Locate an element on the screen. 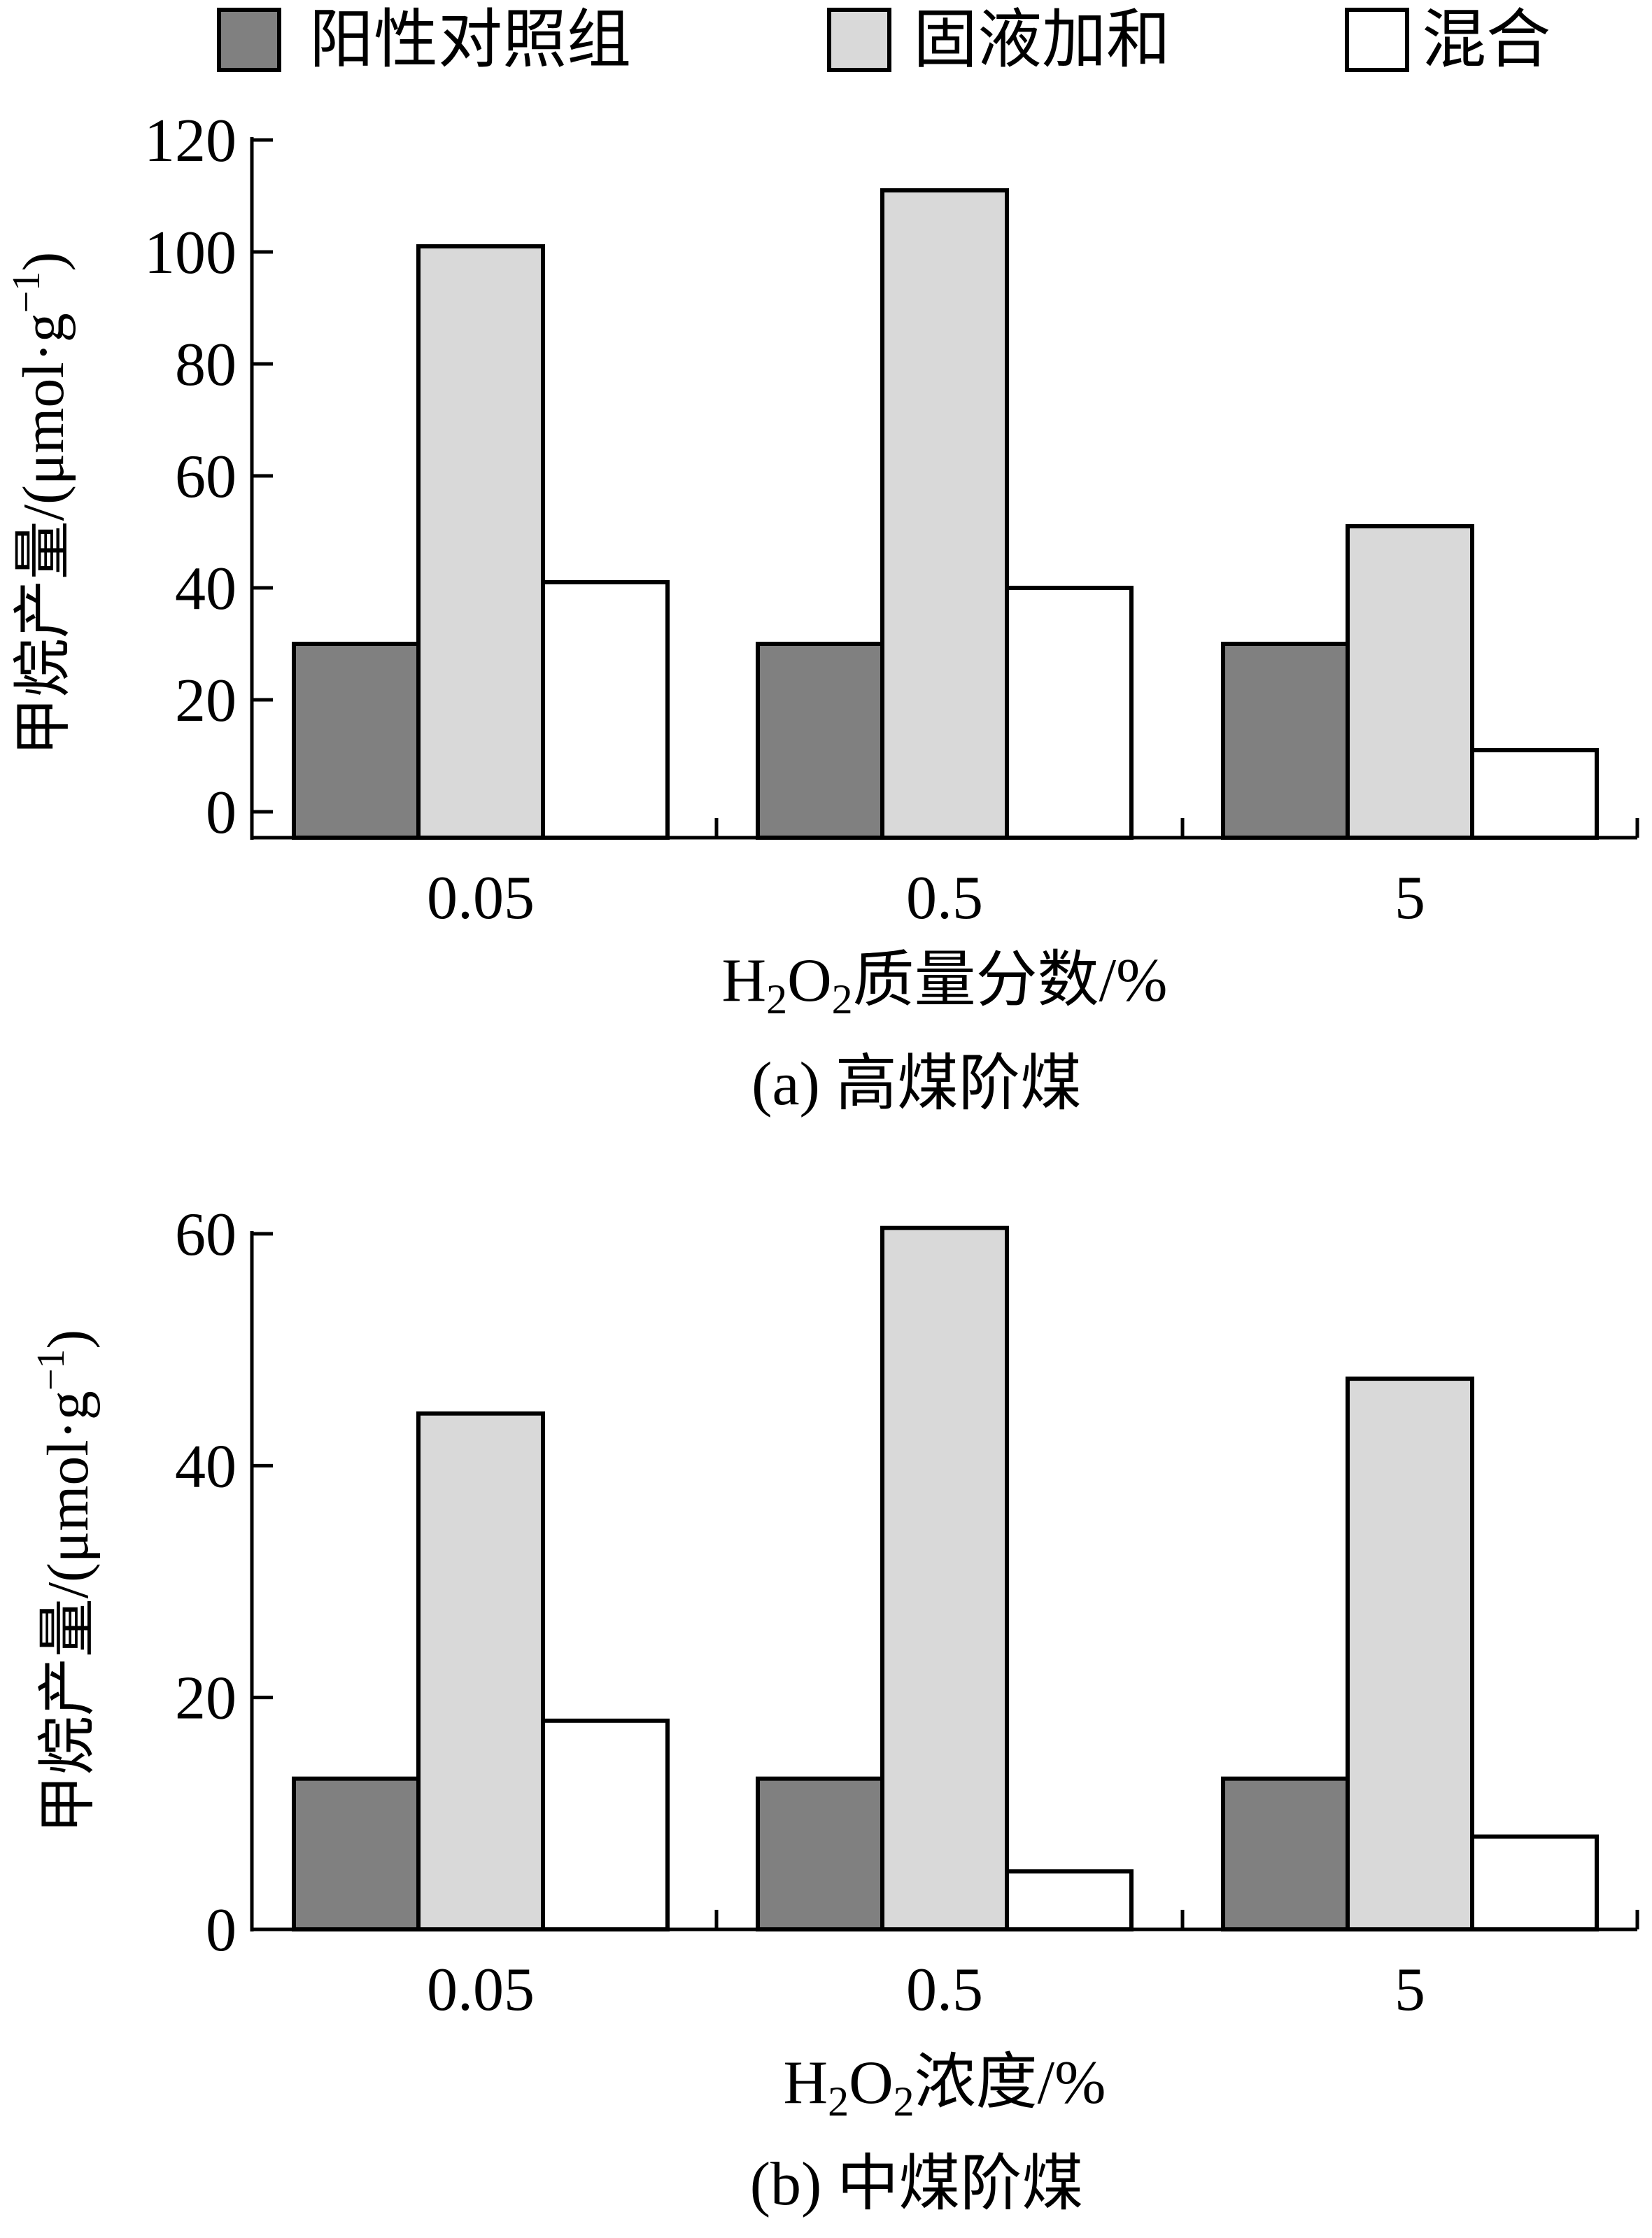  x-axis-title-part: 浓度/% is located at coordinates (1010, 2083).